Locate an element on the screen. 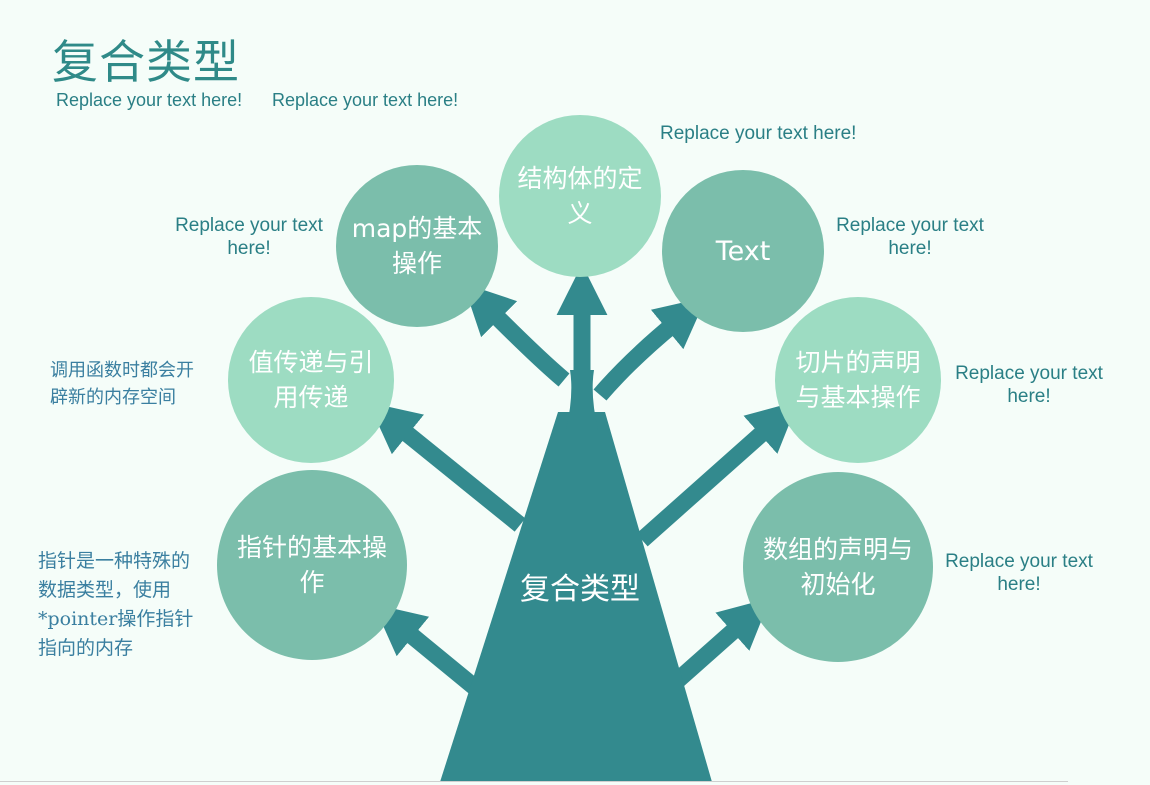 The height and width of the screenshot is (785, 1150). node-slice-declaration: 切片的声明与基本操作 is located at coordinates (858, 380).